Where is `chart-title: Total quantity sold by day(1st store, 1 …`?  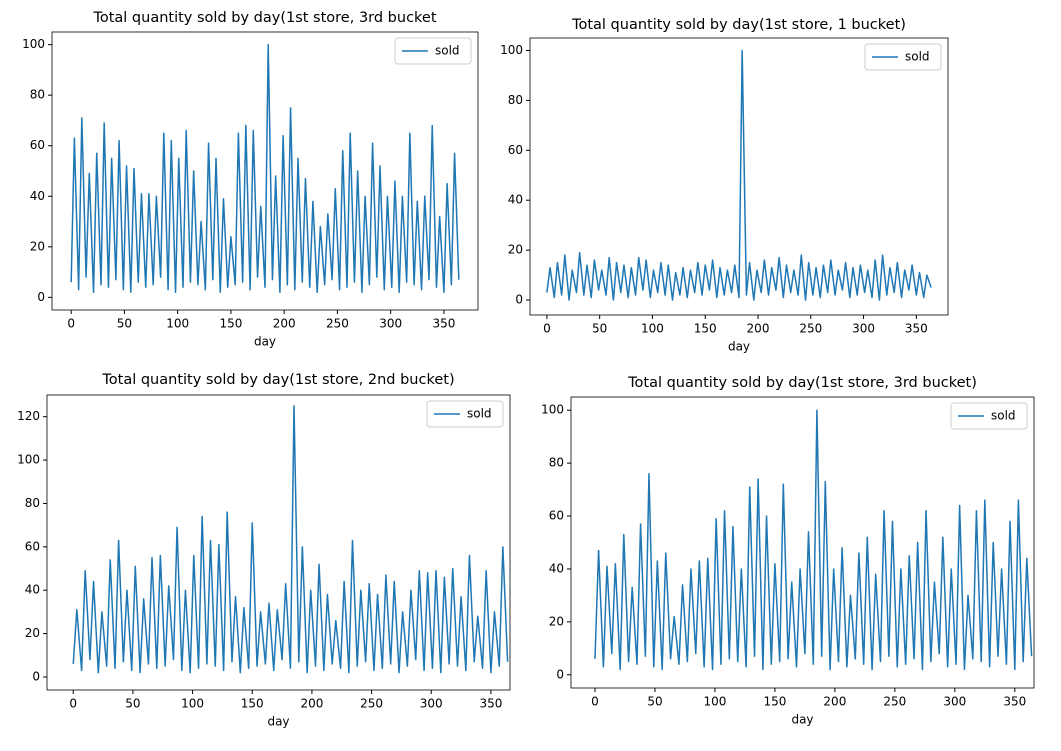 chart-title: Total quantity sold by day(1st store, 1 … is located at coordinates (738, 25).